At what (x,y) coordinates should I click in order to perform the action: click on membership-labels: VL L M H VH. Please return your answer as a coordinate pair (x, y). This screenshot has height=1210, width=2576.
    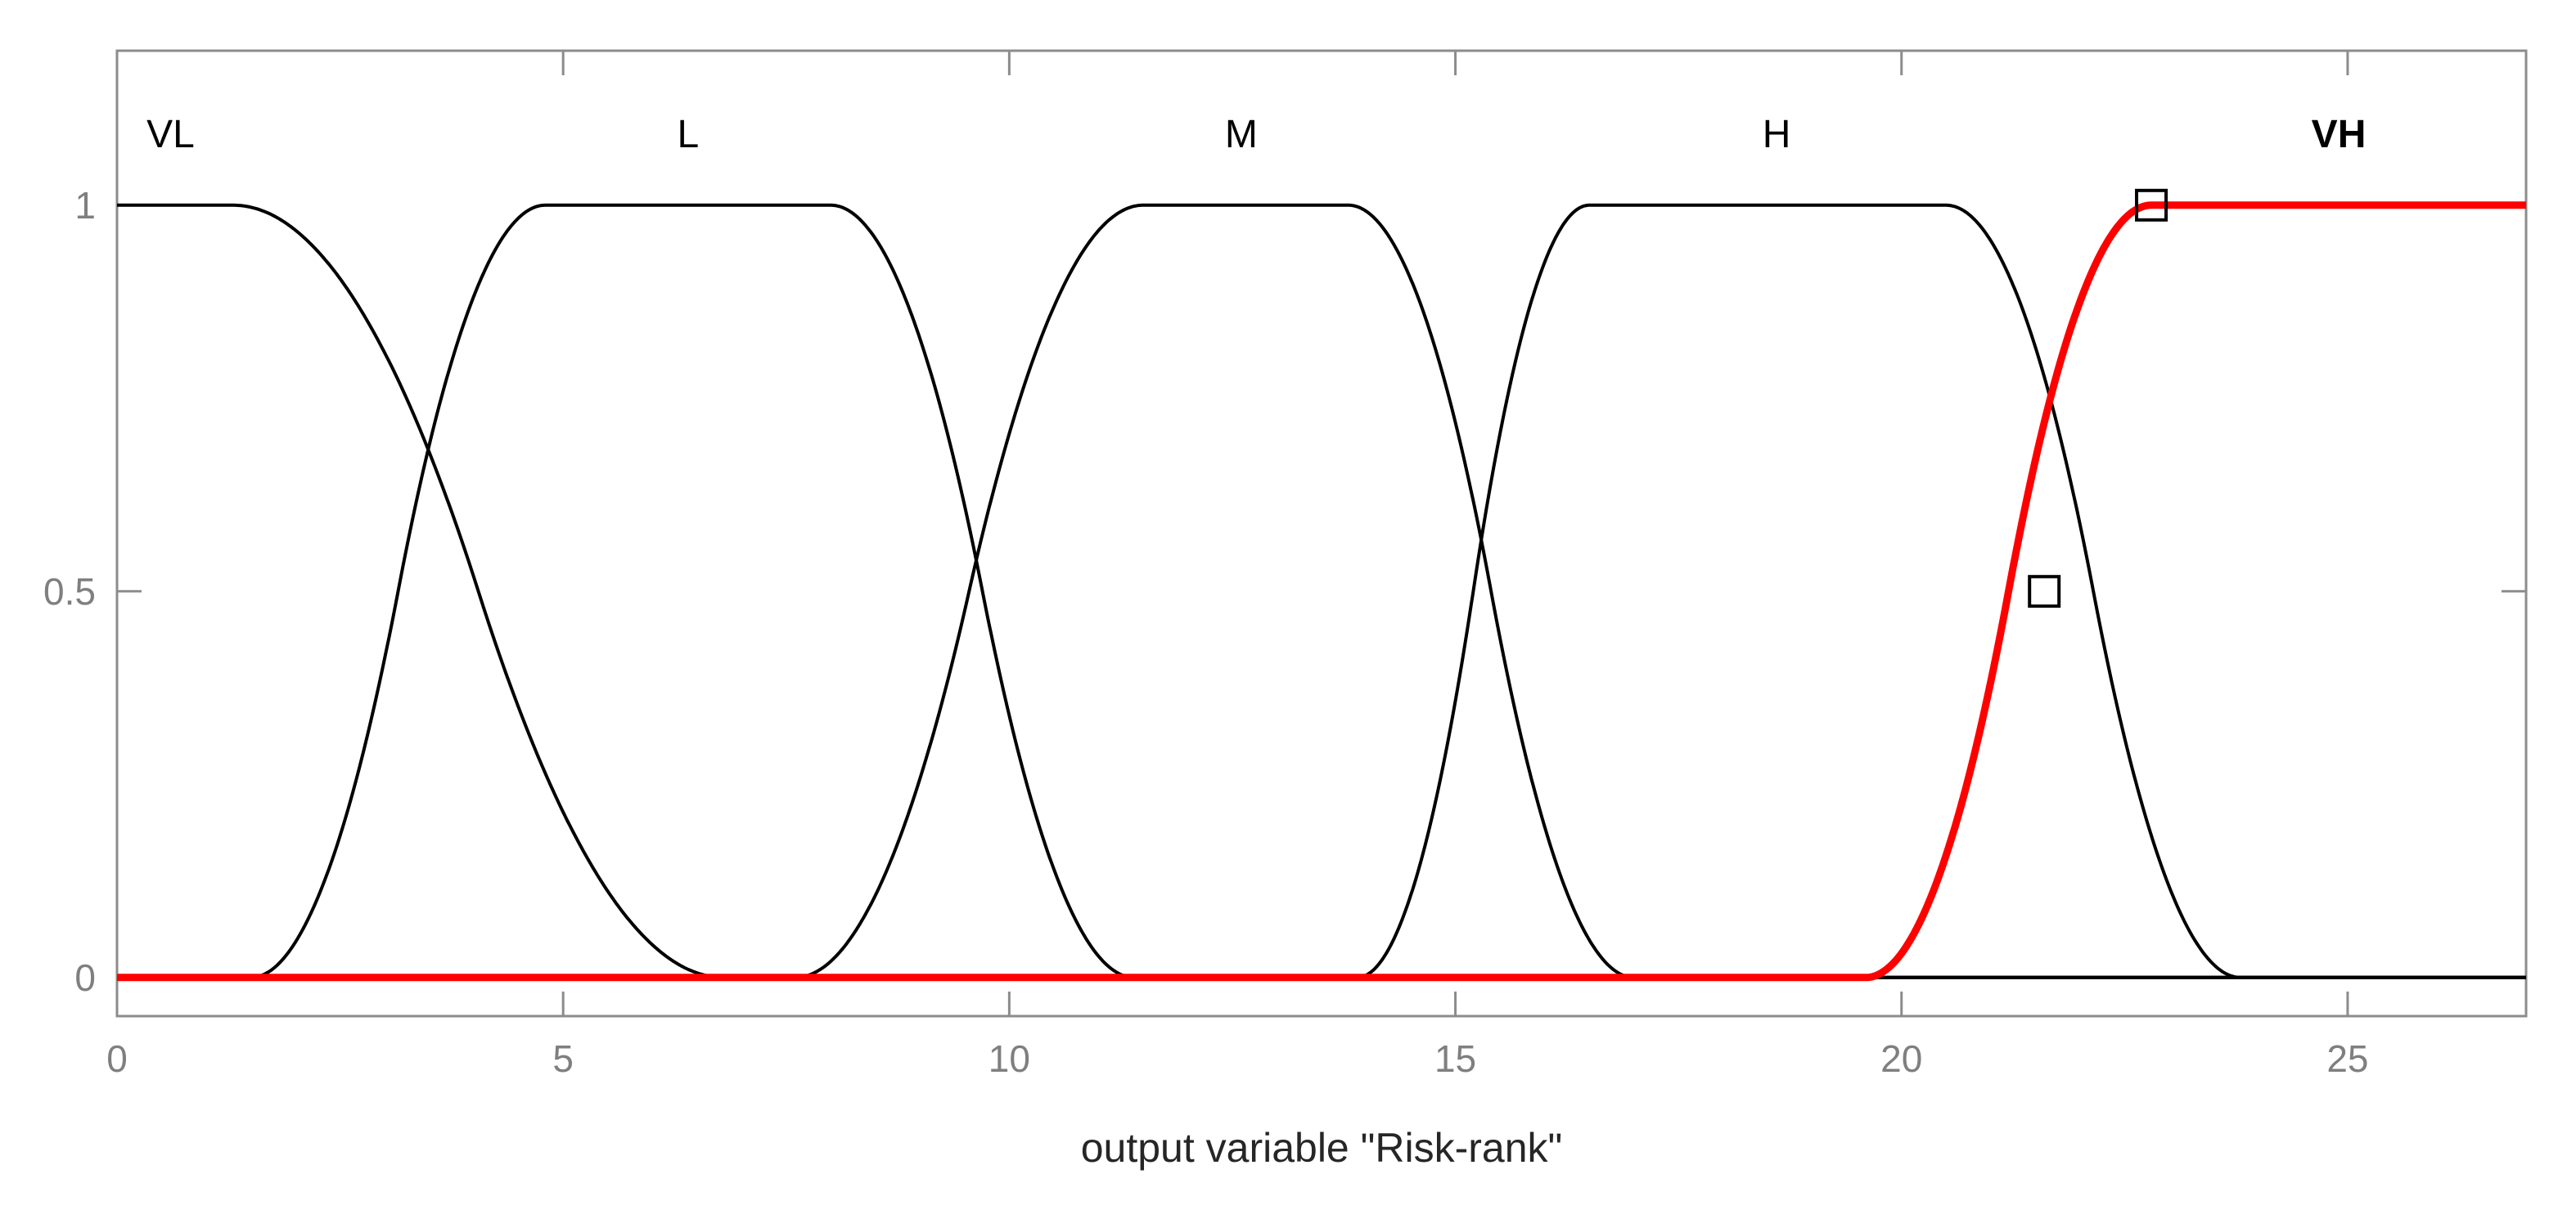
    Looking at the image, I should click on (1256, 134).